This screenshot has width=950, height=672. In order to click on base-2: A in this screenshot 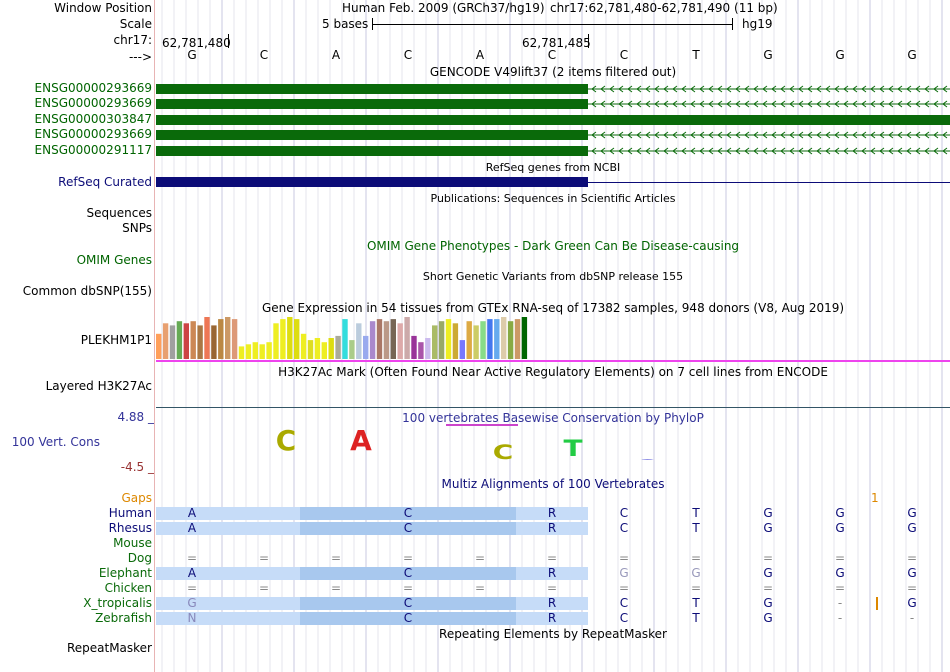, I will do `click(336, 55)`.